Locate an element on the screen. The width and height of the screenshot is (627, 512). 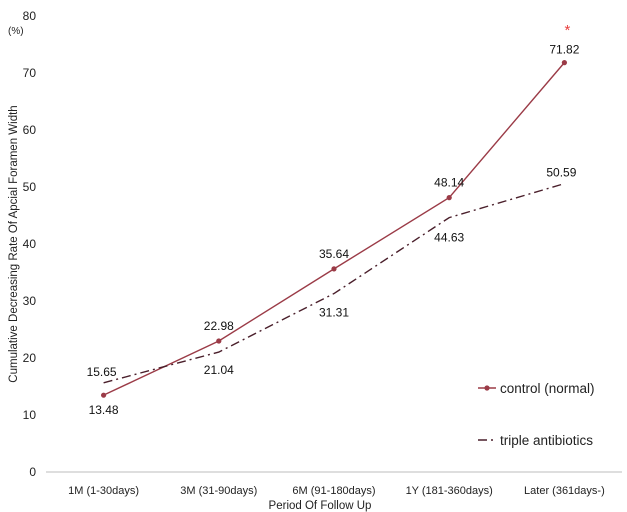
x-tick-label: Later (361days-) is located at coordinates (564, 491).